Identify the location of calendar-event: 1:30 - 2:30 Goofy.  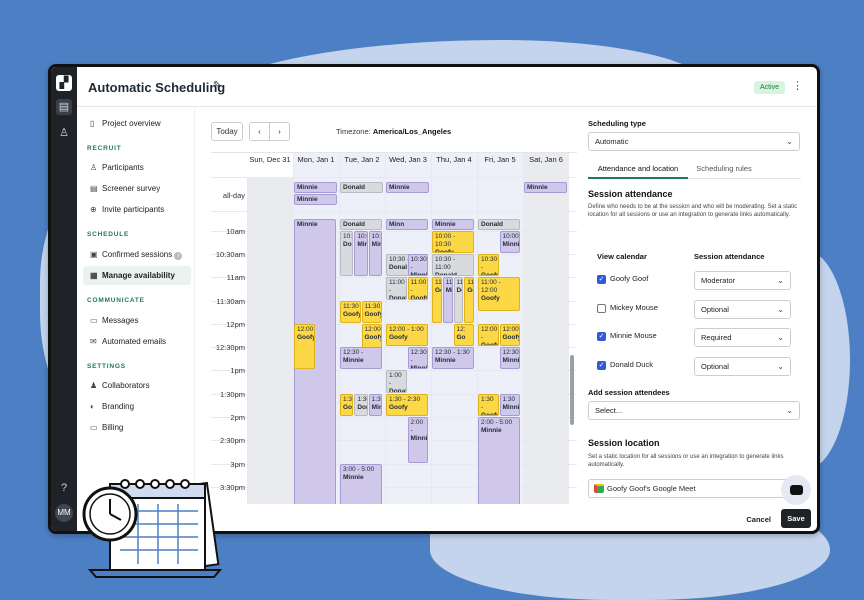
(407, 405).